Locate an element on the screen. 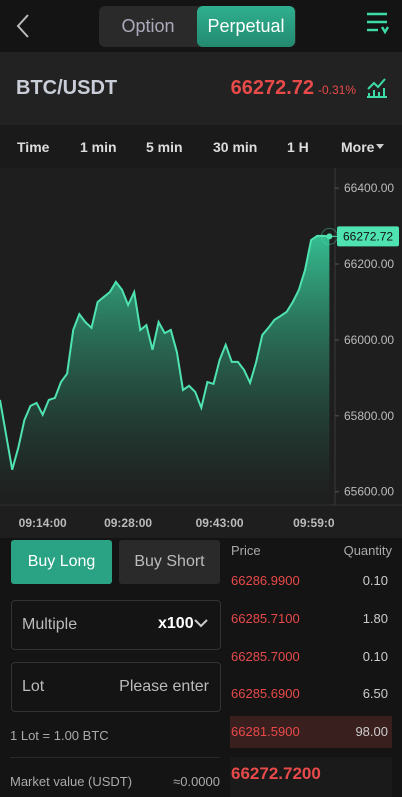 Image resolution: width=402 pixels, height=797 pixels. market-value: ≈0.0000 is located at coordinates (196, 781).